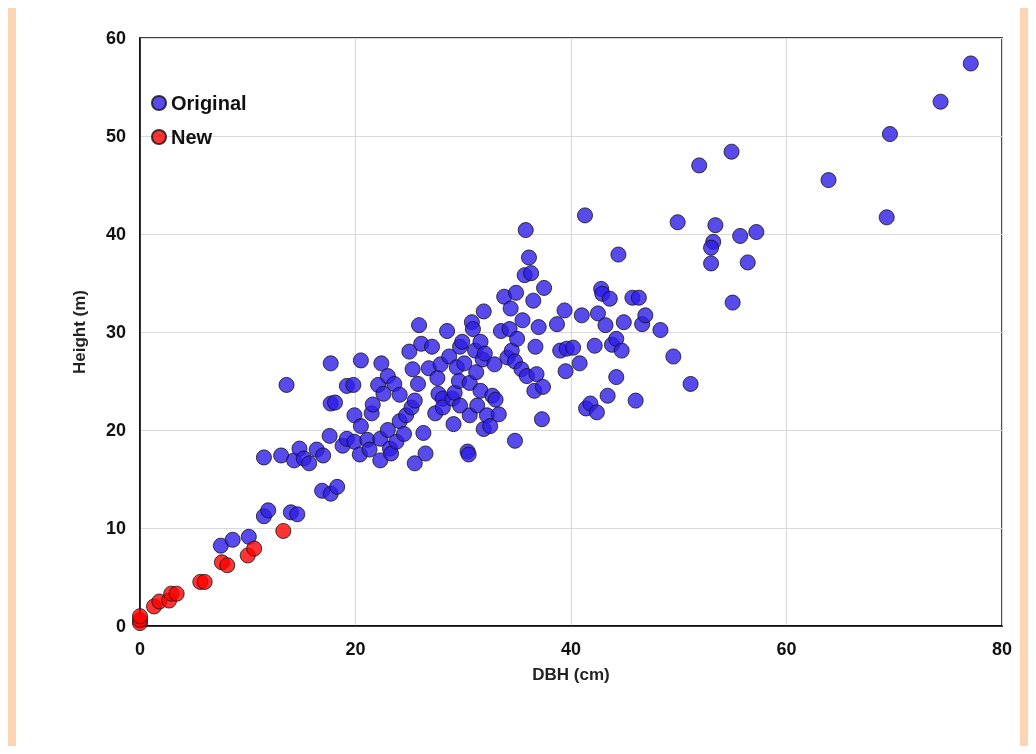  I want to click on y-tick-label: 0, so click(120, 626).